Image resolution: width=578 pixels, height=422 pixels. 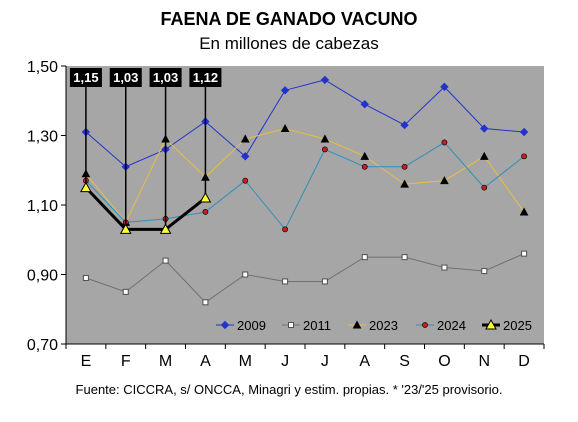 What do you see at coordinates (484, 361) in the screenshot?
I see `x-tick-label: N` at bounding box center [484, 361].